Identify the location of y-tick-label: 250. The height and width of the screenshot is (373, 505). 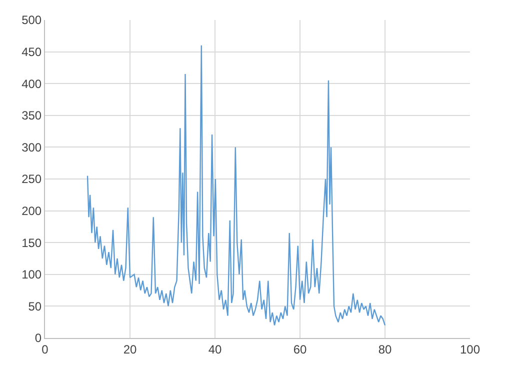
(32, 179).